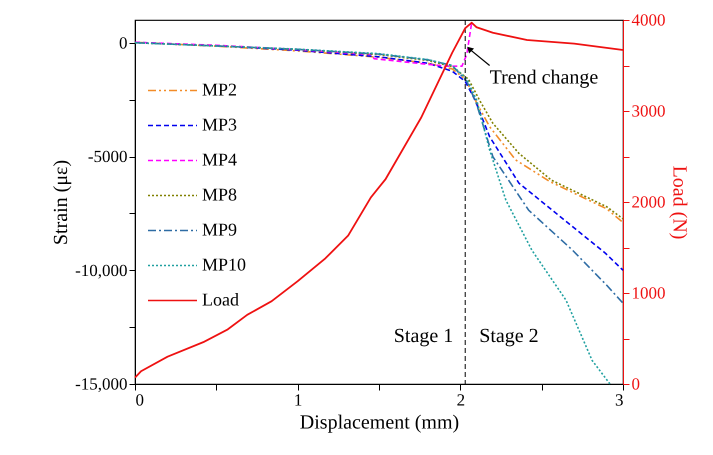 The width and height of the screenshot is (713, 455). Describe the element at coordinates (101, 270) in the screenshot. I see `y-tick-label: -10,000` at that location.